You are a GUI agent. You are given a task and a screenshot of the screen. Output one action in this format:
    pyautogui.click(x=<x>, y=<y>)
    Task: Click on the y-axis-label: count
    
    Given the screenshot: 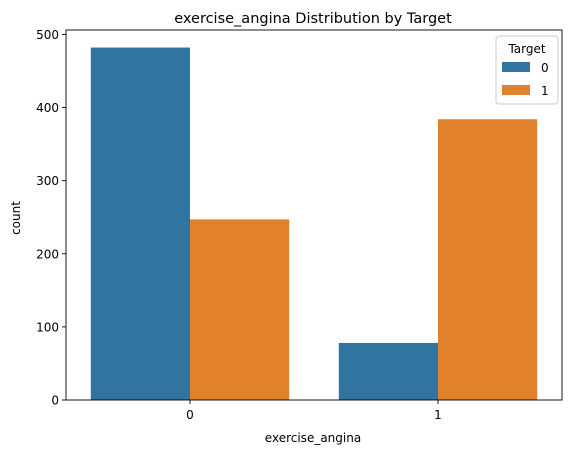 What is the action you would take?
    pyautogui.click(x=16, y=218)
    